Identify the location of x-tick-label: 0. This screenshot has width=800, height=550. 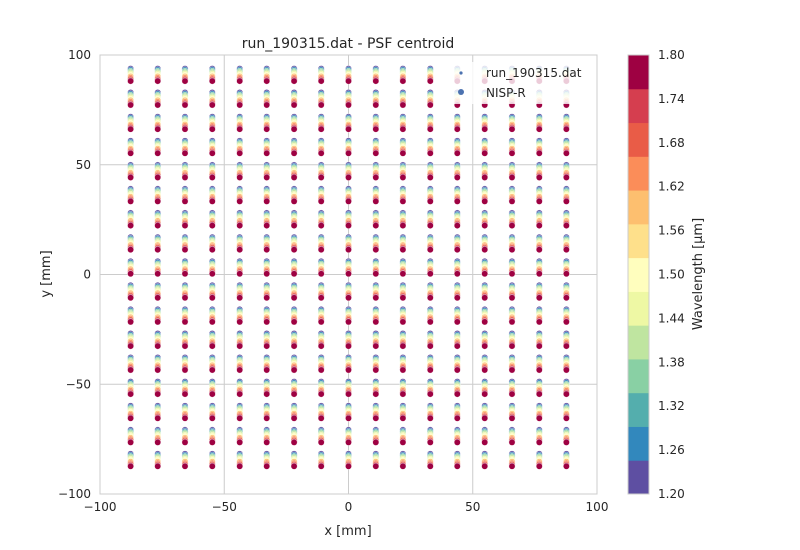
(349, 507).